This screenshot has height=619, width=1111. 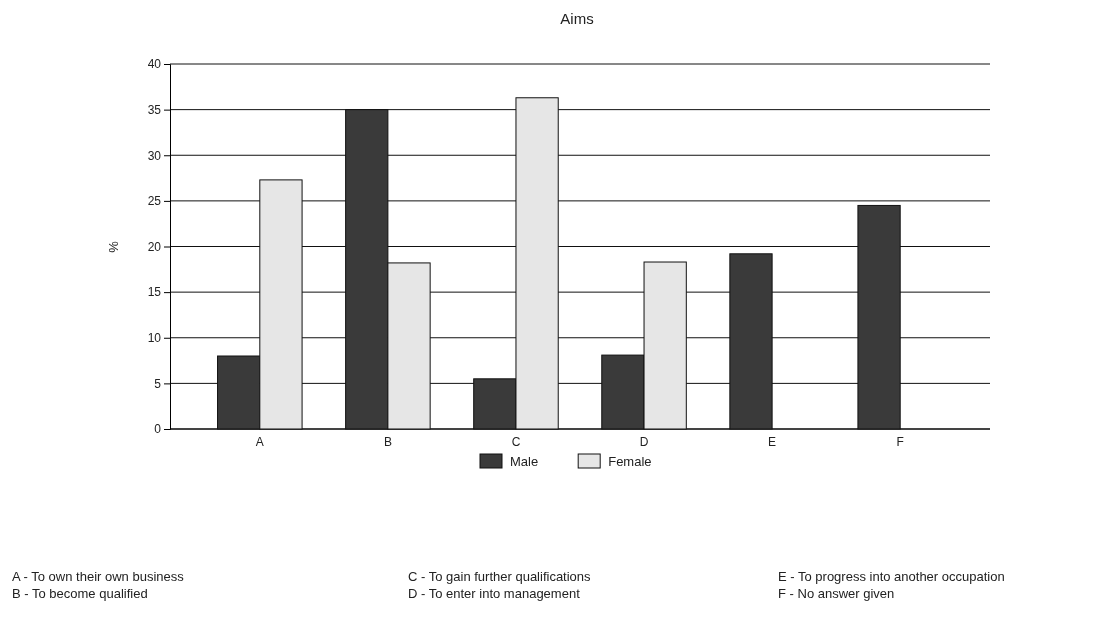 I want to click on text: C - To gain further qualifications, so click(x=500, y=576).